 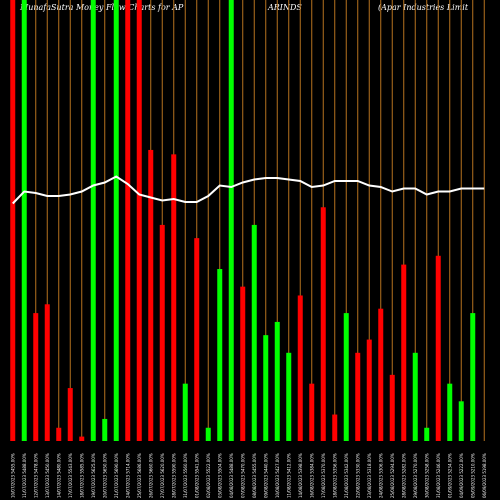 I want to click on x-tick-label: 25/08/2023 5294.00%, so click(x=392, y=475).